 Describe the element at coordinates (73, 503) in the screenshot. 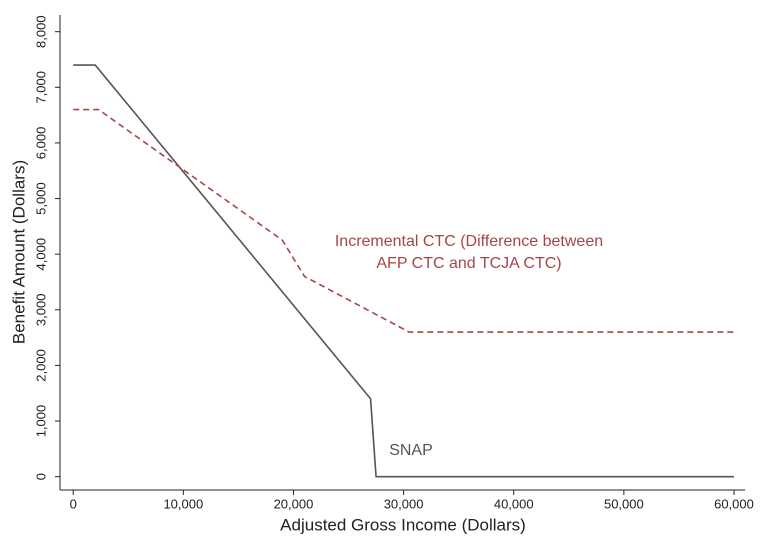

I see `x-tick-label: 0` at that location.